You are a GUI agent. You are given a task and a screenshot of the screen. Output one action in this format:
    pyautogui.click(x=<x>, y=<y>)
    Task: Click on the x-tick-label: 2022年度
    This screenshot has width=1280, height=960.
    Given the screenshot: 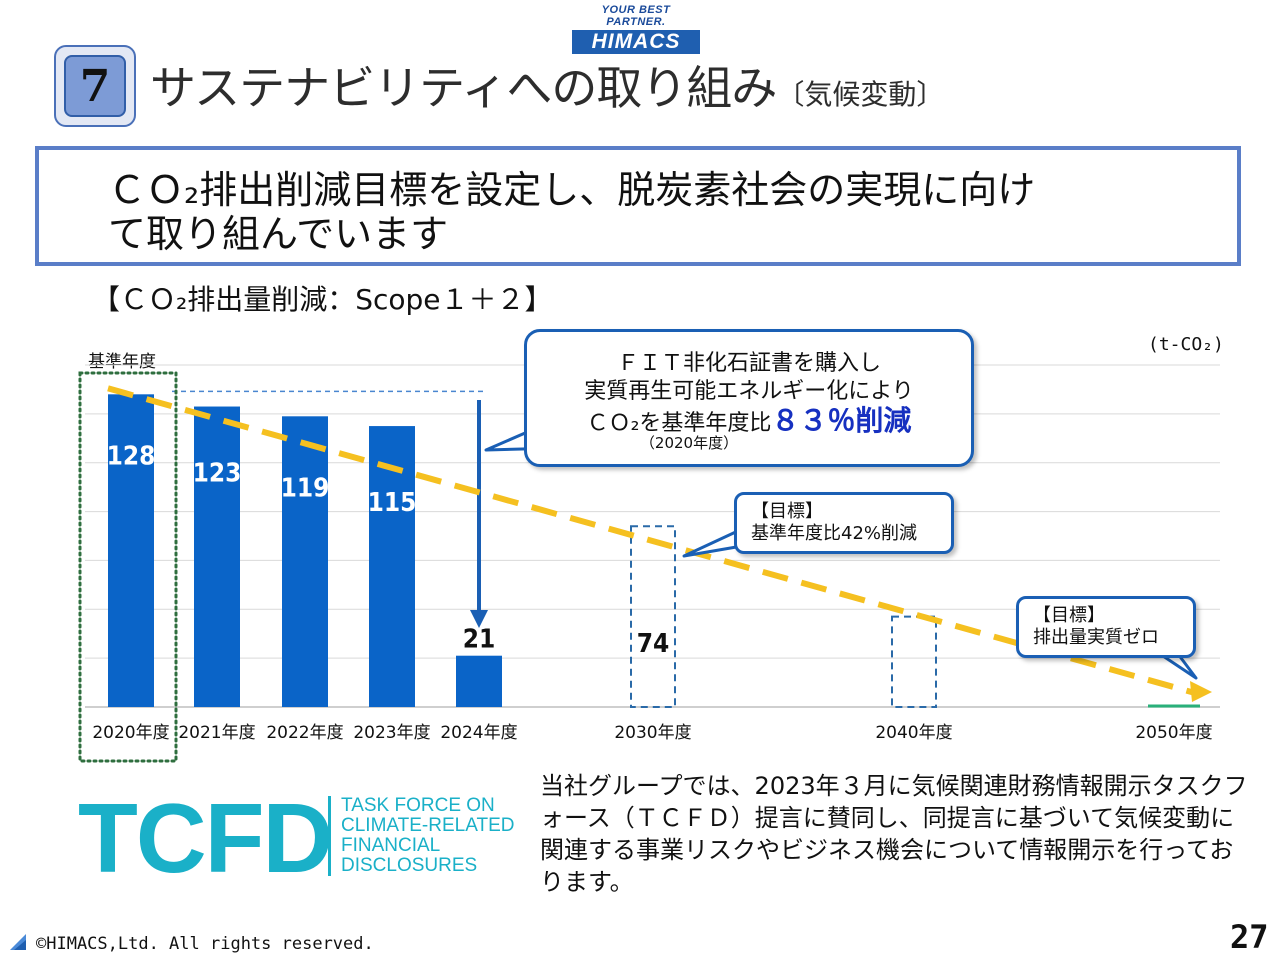 What is the action you would take?
    pyautogui.click(x=304, y=733)
    